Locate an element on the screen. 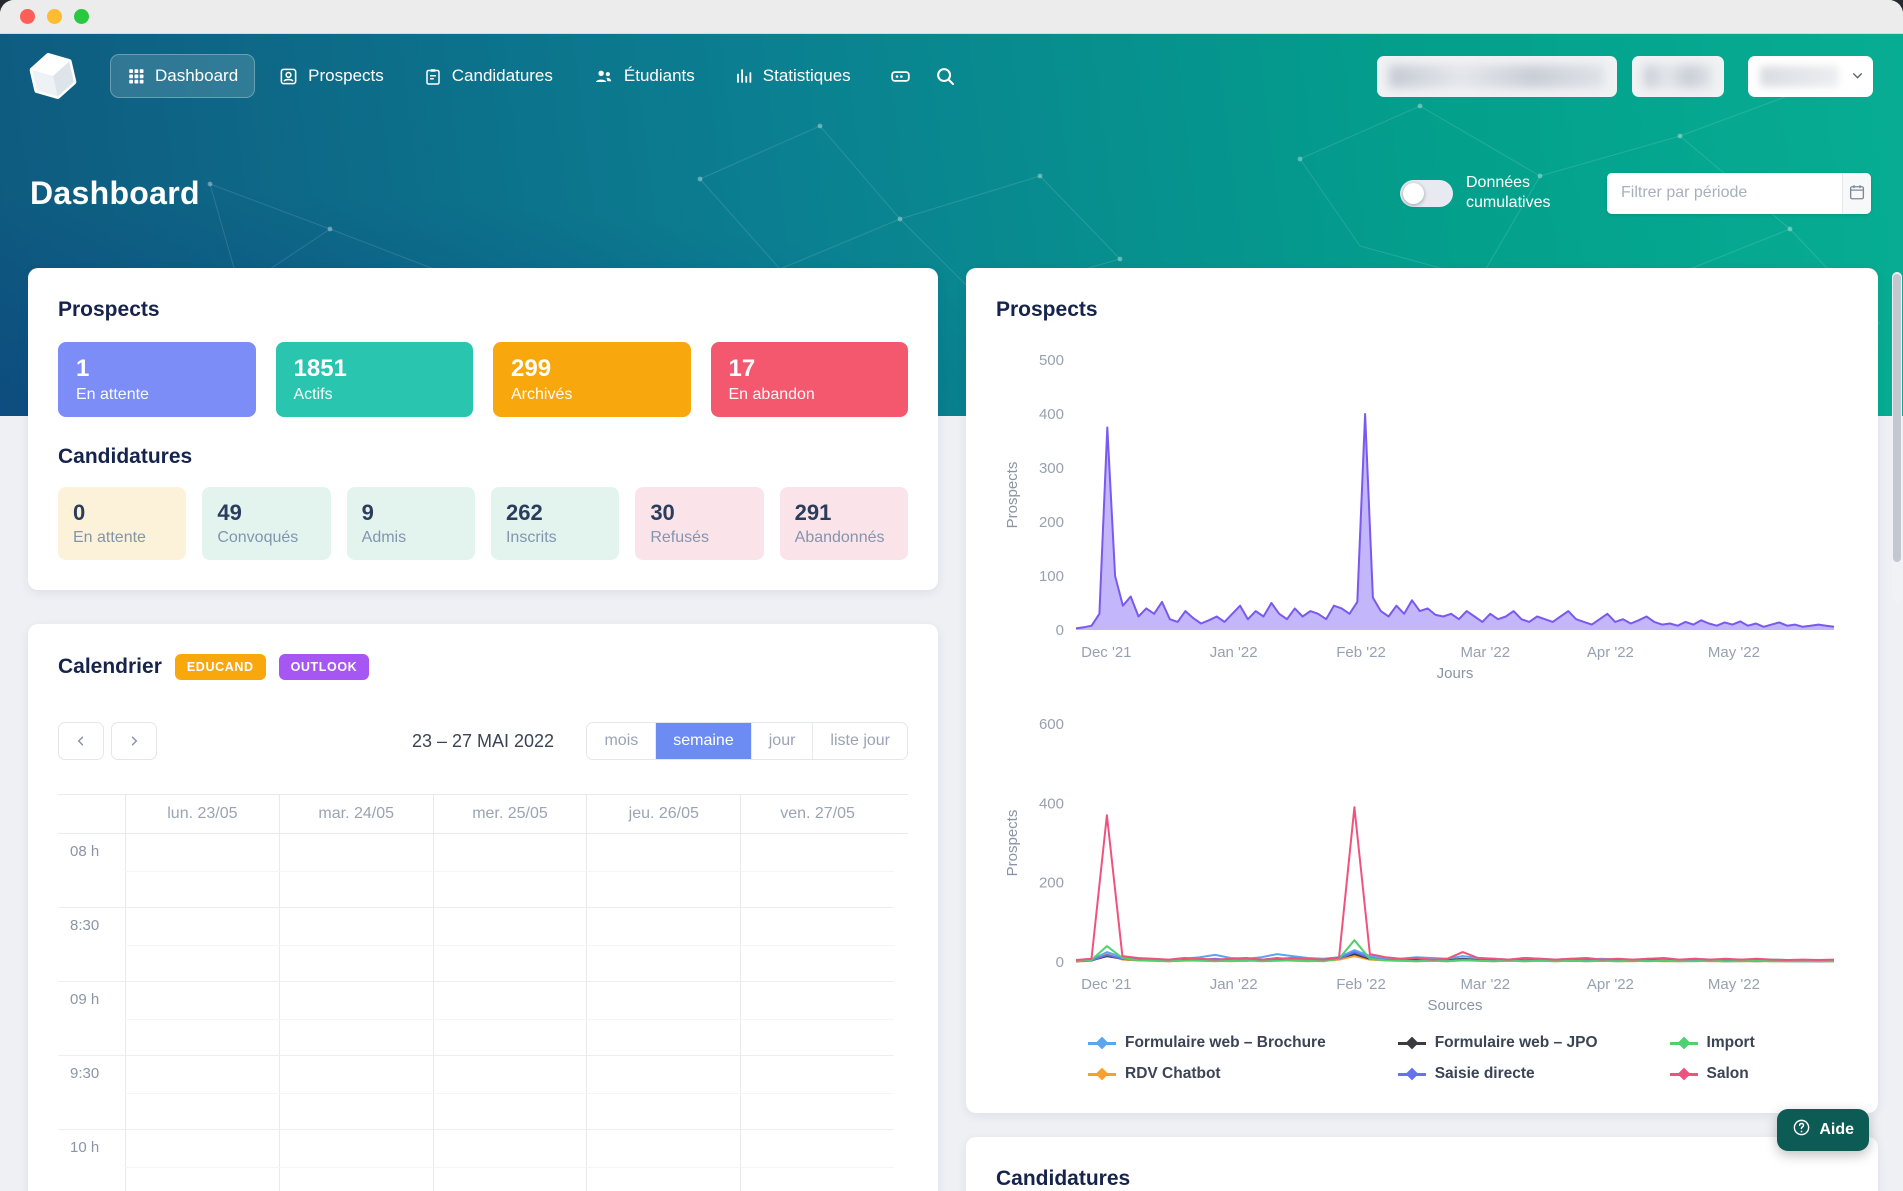  redacted-dropdown is located at coordinates (1810, 76).